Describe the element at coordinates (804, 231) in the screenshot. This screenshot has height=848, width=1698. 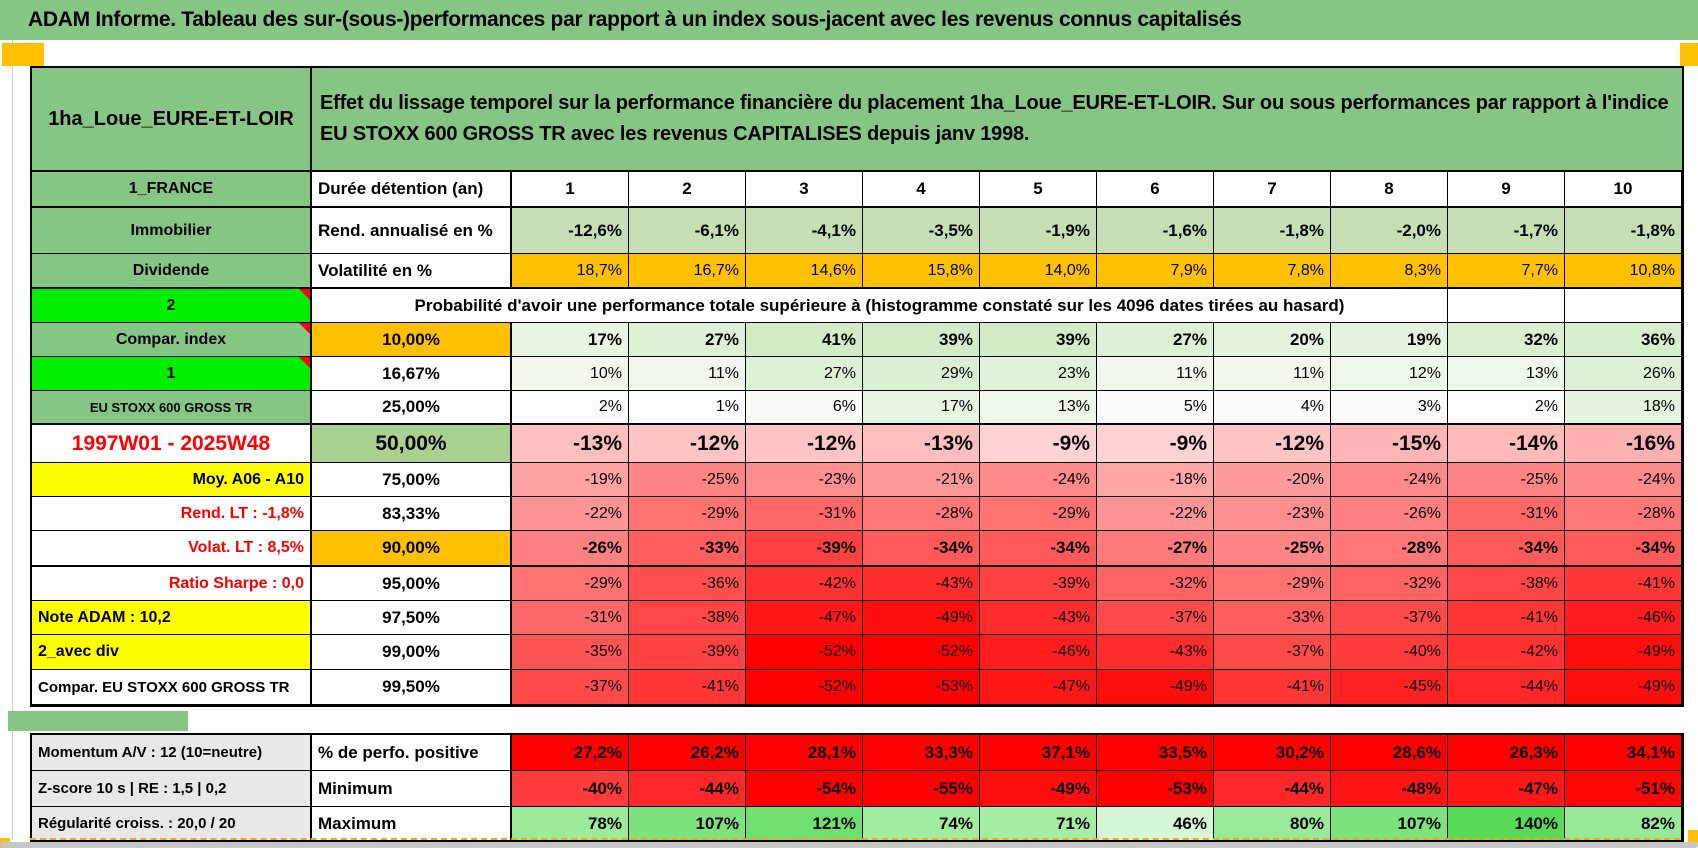
I see `value-cell: -4,1%` at that location.